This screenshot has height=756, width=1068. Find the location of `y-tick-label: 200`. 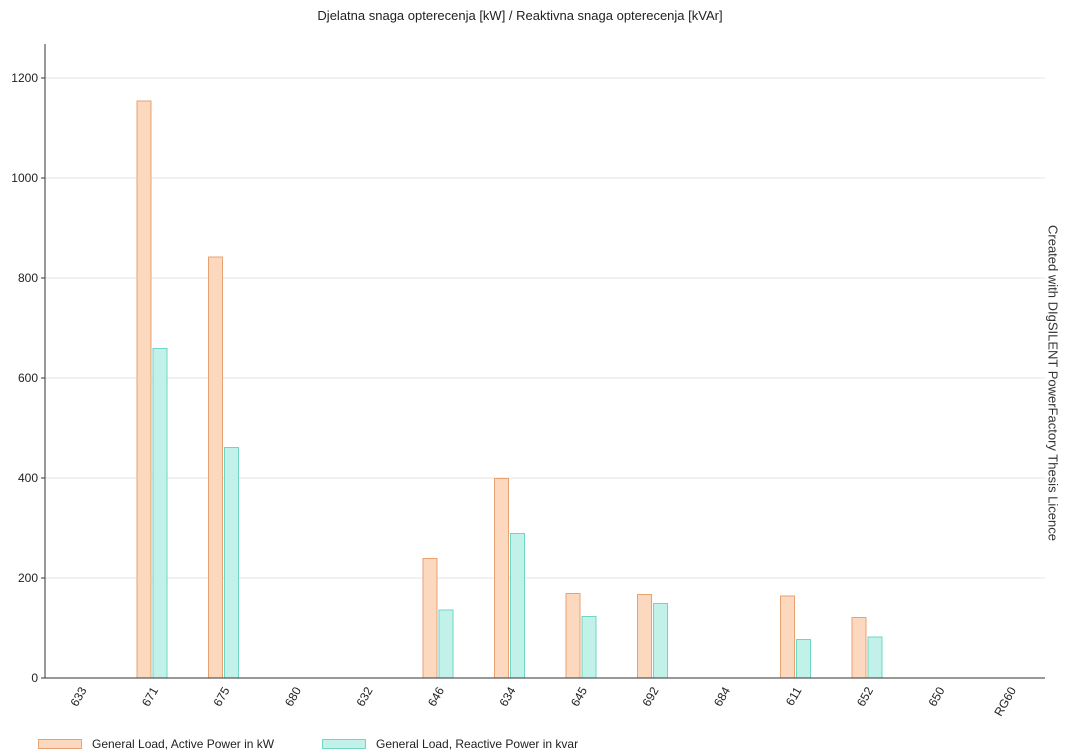

y-tick-label: 200 is located at coordinates (28, 578).